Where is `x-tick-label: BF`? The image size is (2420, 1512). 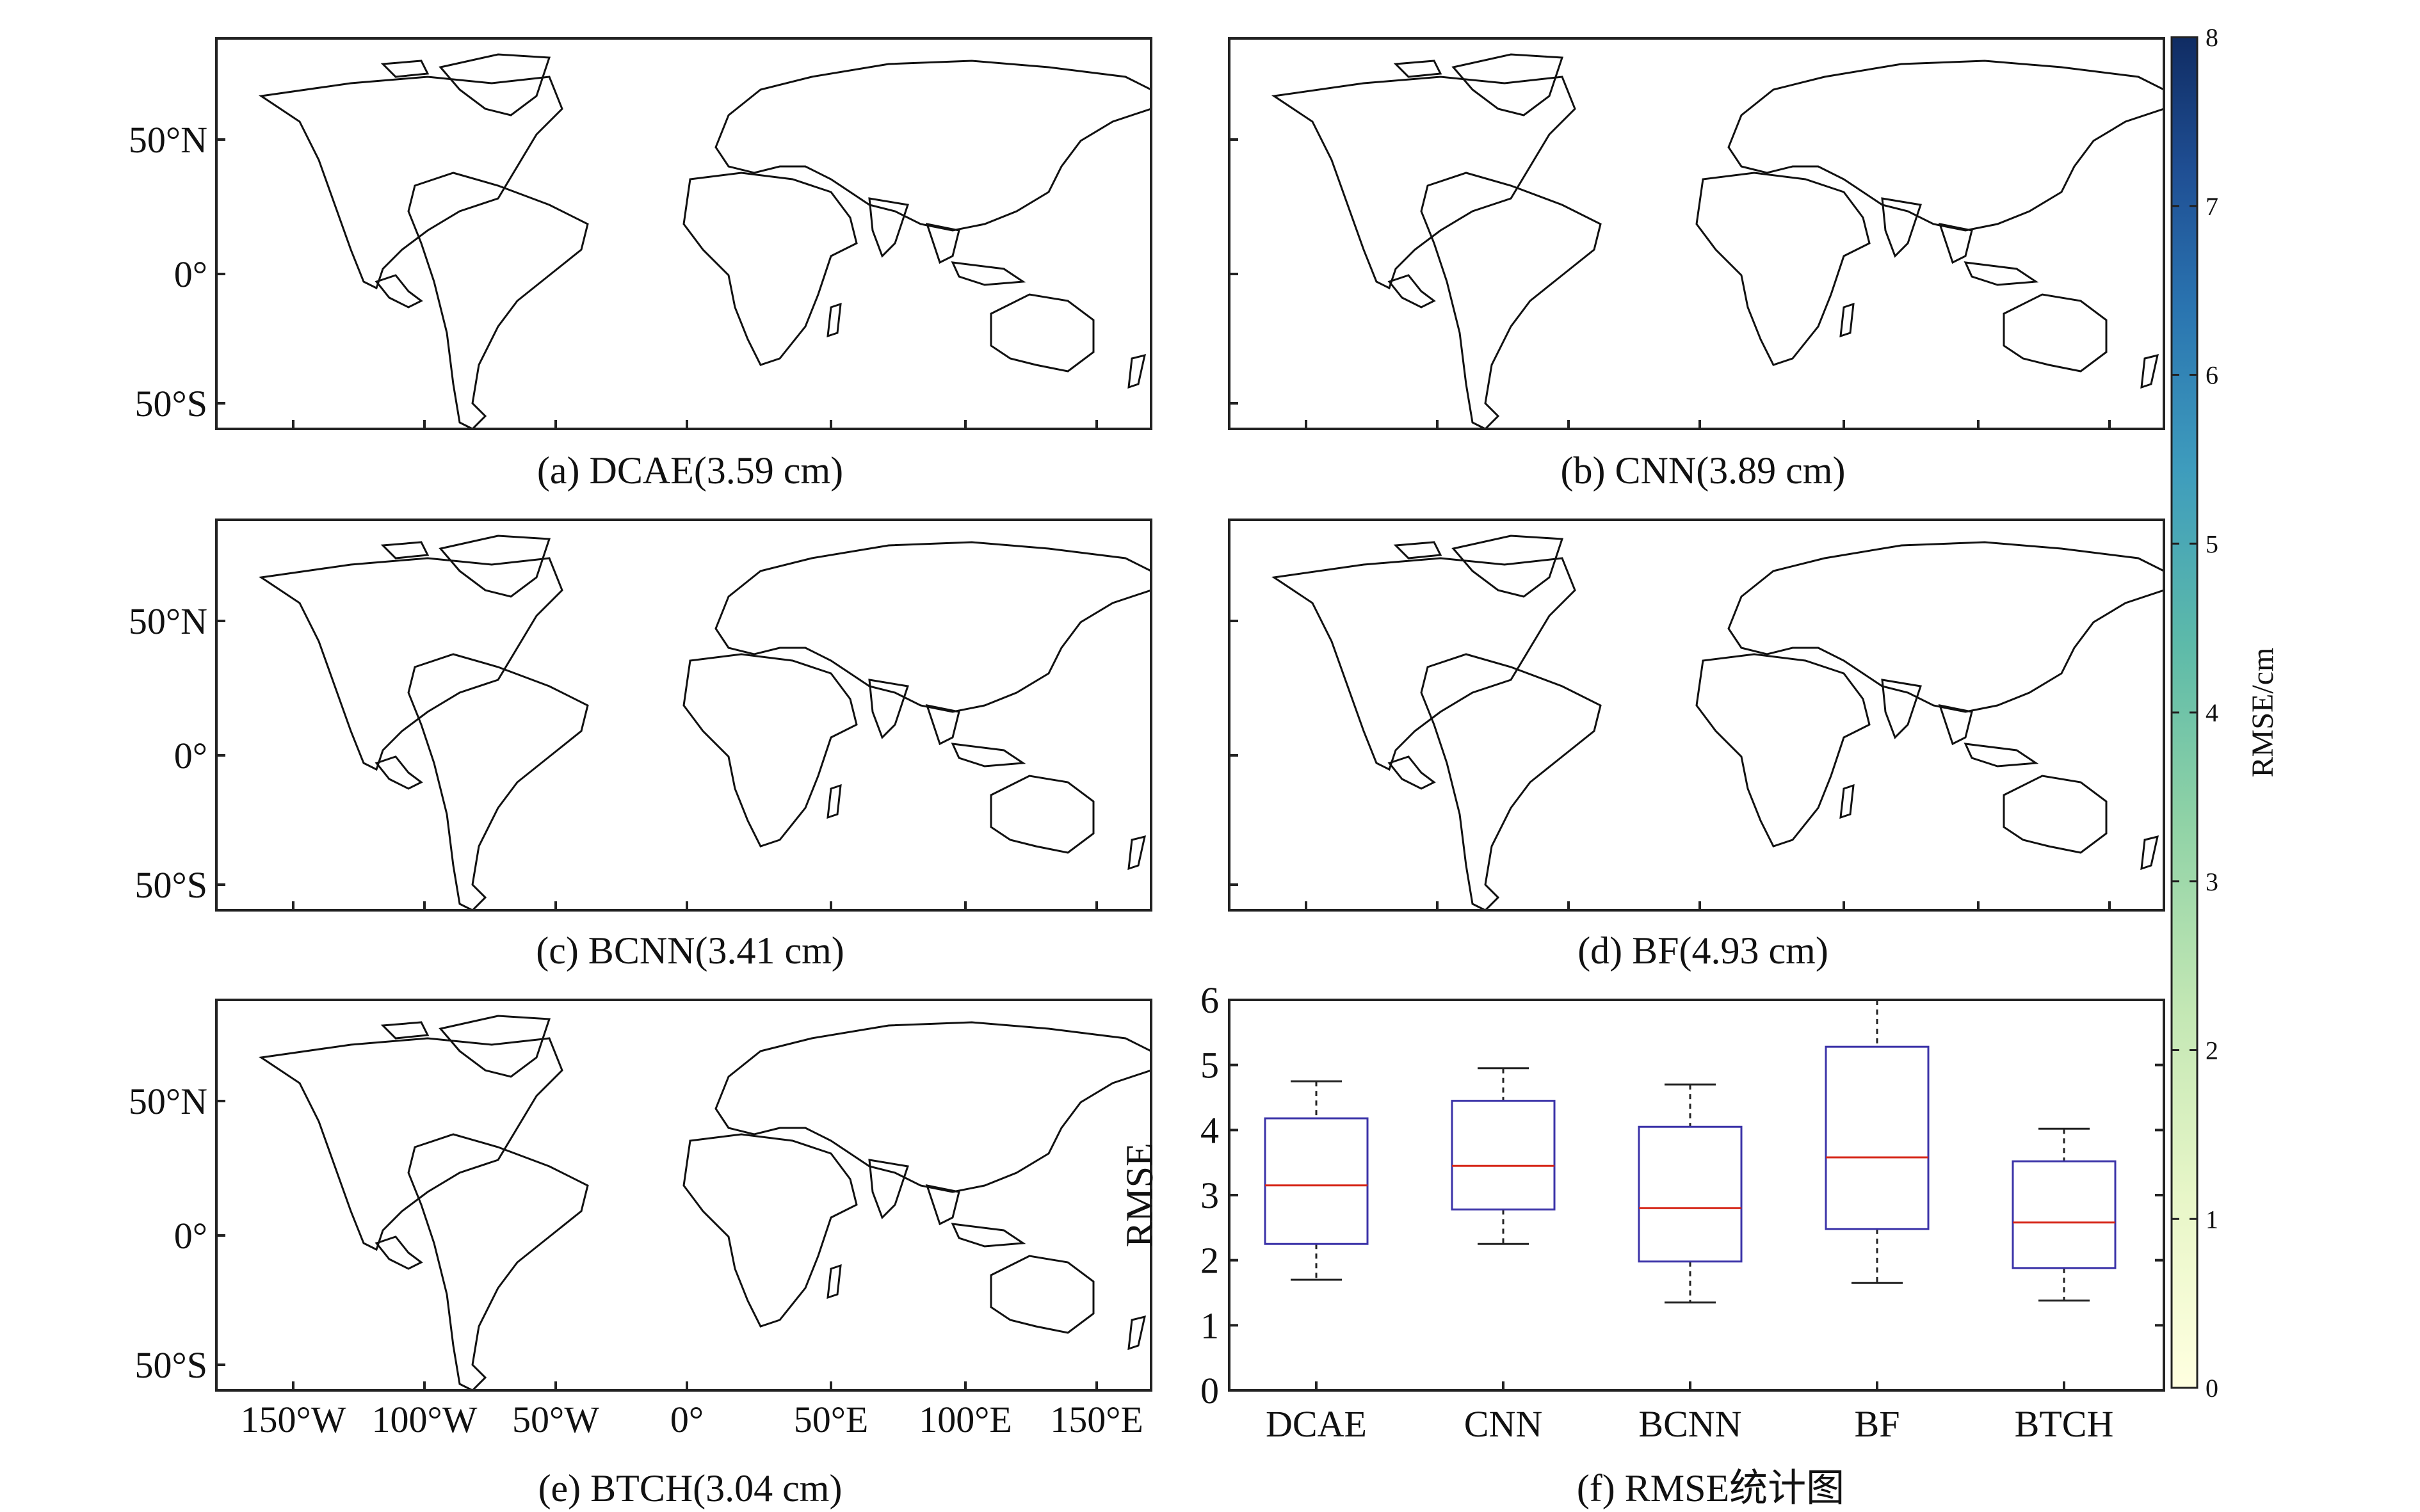
x-tick-label: BF is located at coordinates (1877, 1424).